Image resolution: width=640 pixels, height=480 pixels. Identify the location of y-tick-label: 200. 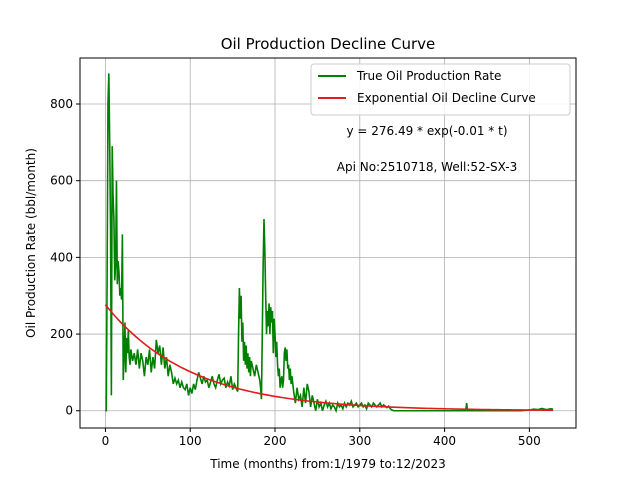
(61, 334).